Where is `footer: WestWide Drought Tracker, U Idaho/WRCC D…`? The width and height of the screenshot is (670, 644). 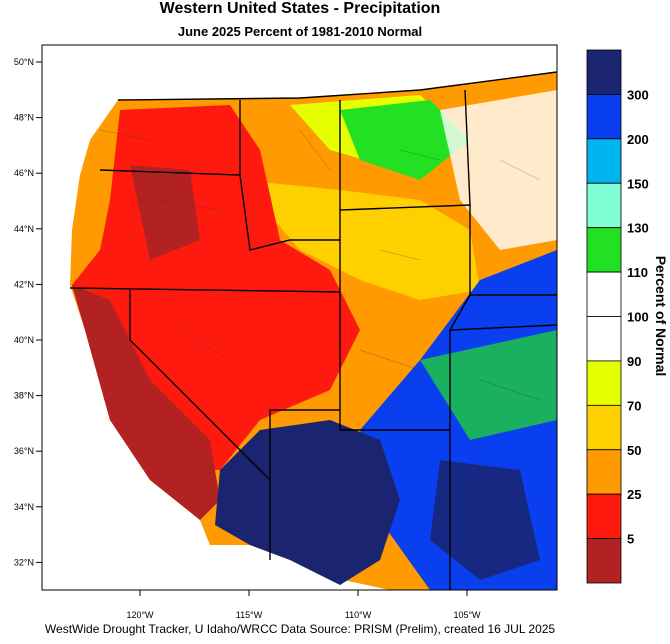 footer: WestWide Drought Tracker, U Idaho/WRCC D… is located at coordinates (300, 629).